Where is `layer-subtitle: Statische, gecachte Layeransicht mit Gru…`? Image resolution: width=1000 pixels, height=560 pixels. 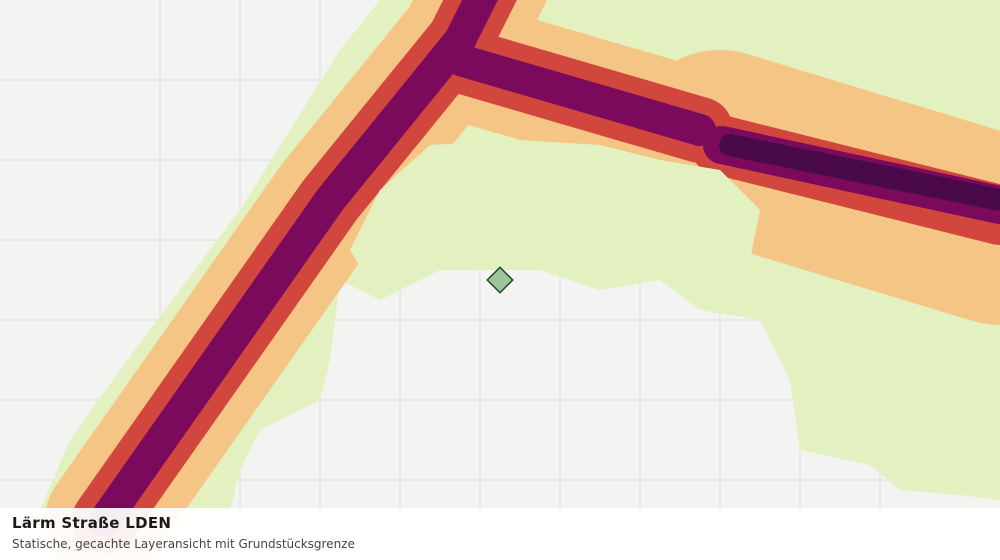
layer-subtitle: Statische, gecachte Layeransicht mit Gru… is located at coordinates (183, 544).